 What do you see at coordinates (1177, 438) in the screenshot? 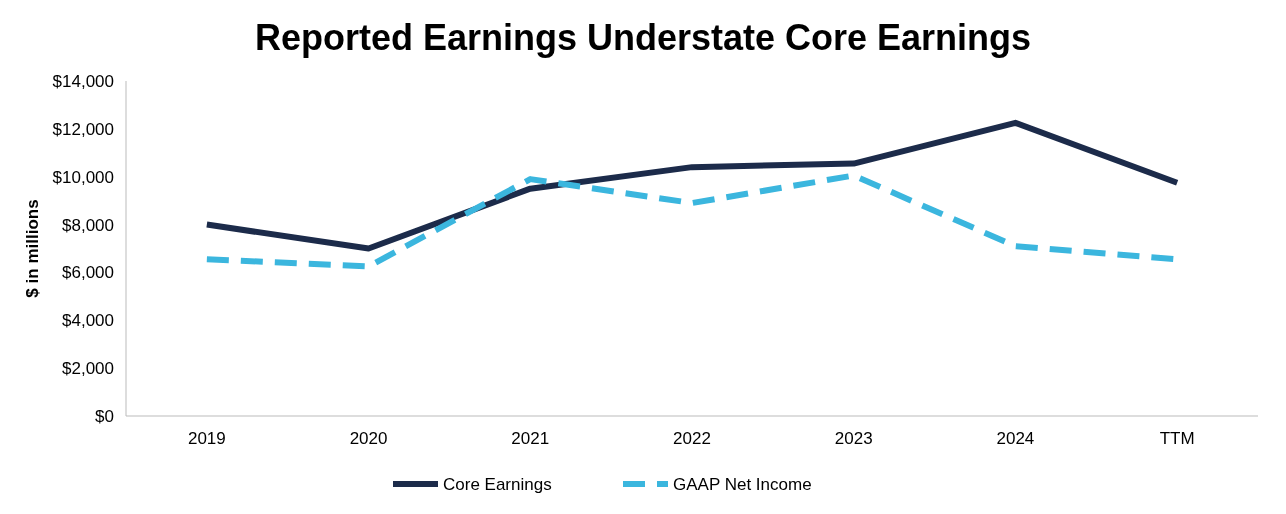
I see `x-tick-label: TTM` at bounding box center [1177, 438].